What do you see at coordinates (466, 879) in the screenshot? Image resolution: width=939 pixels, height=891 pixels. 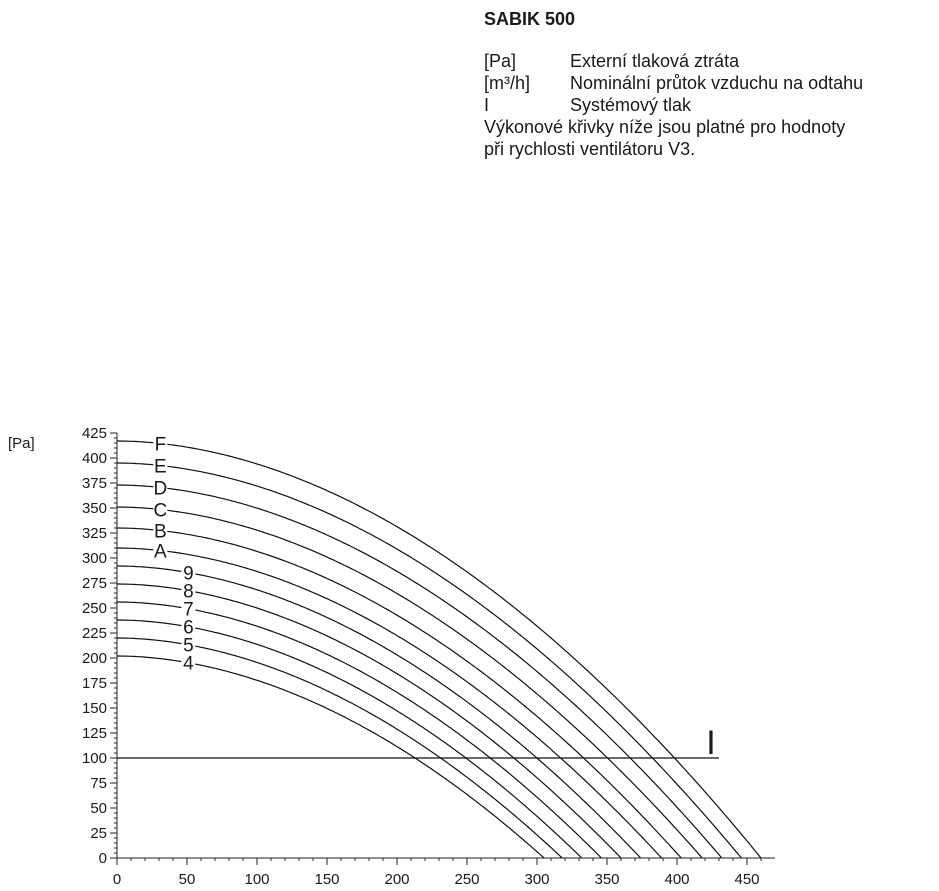 I see `x-tick-label: 250` at bounding box center [466, 879].